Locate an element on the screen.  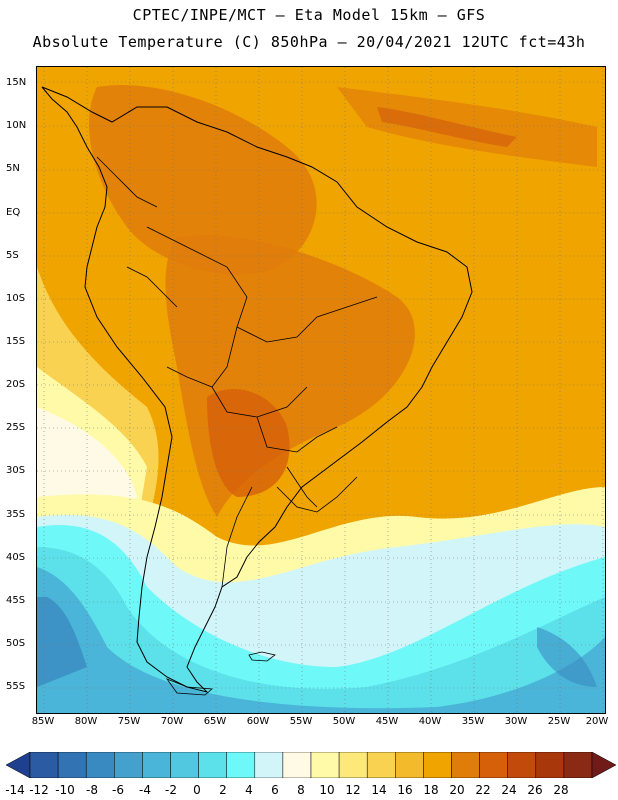
lat-label: 35S is located at coordinates (16, 514).